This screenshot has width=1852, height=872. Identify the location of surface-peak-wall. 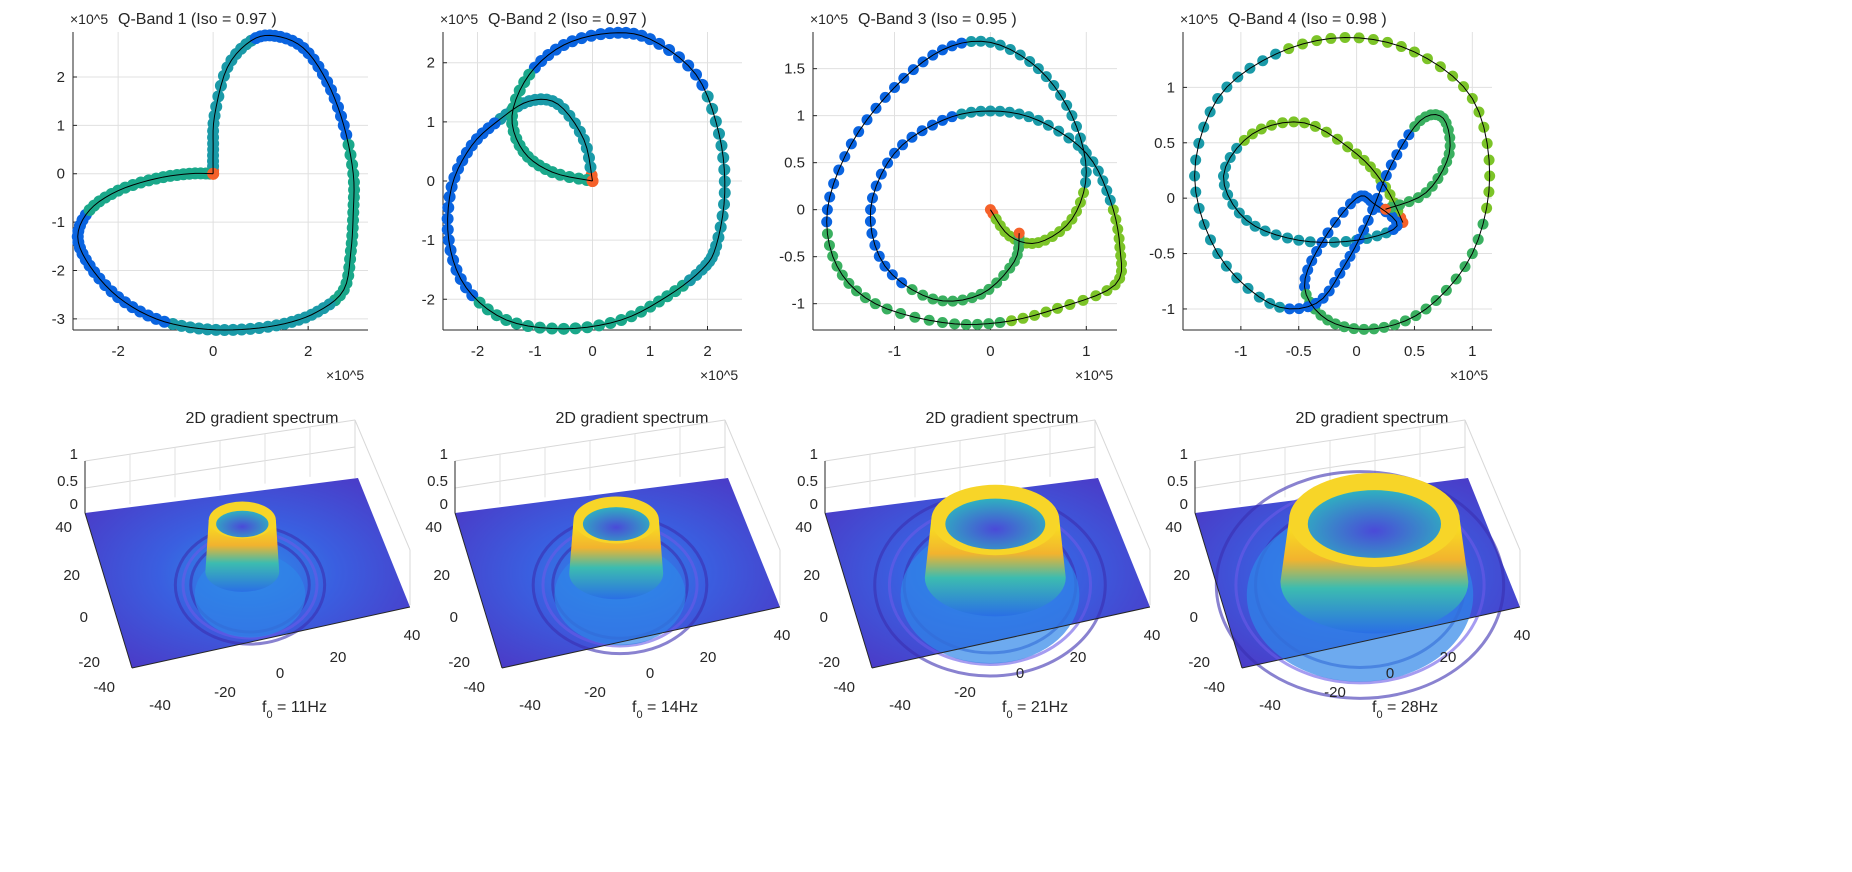
(616, 560).